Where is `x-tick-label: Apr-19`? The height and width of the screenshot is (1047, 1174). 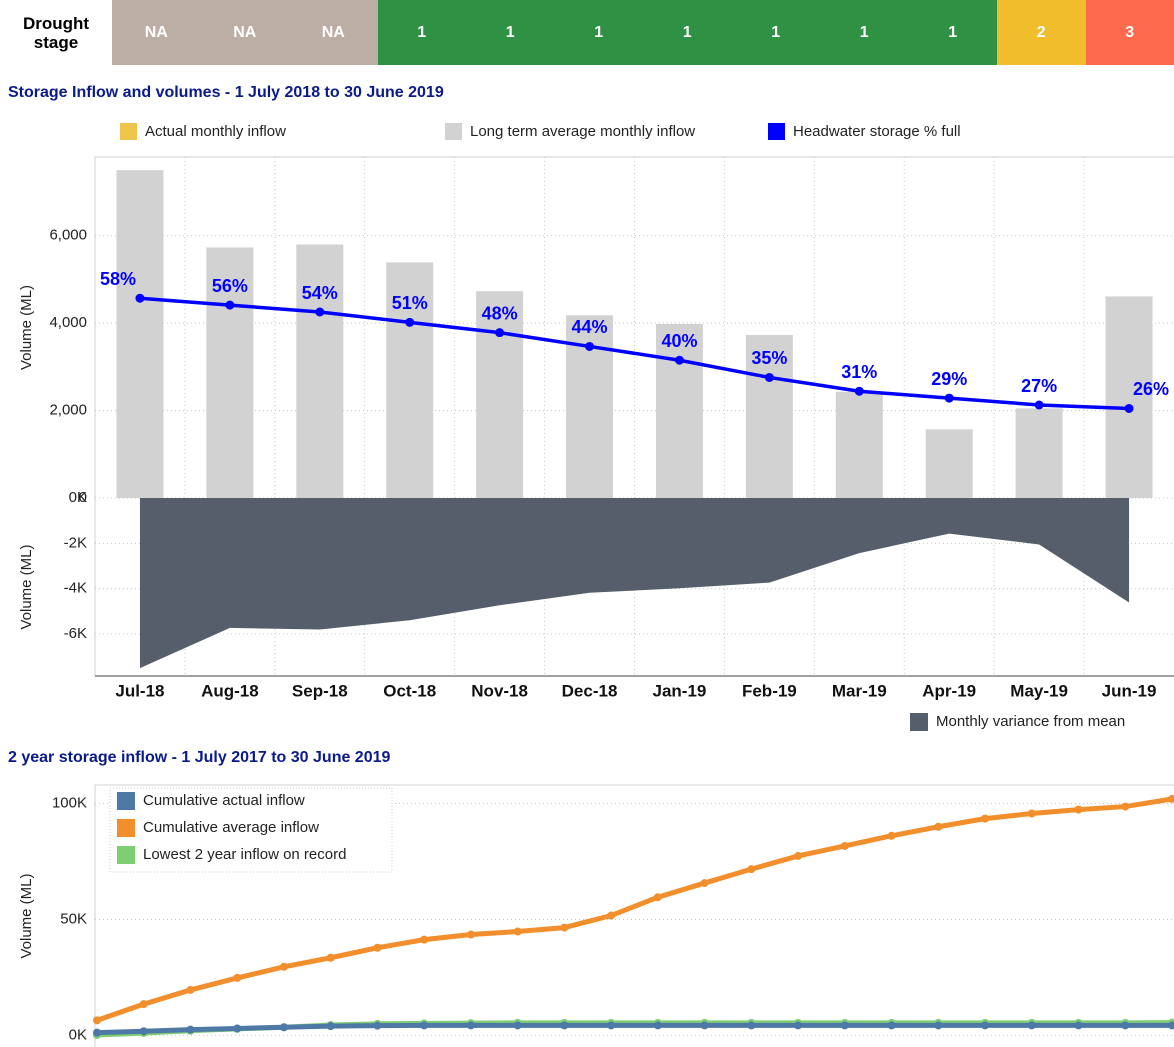 x-tick-label: Apr-19 is located at coordinates (949, 690).